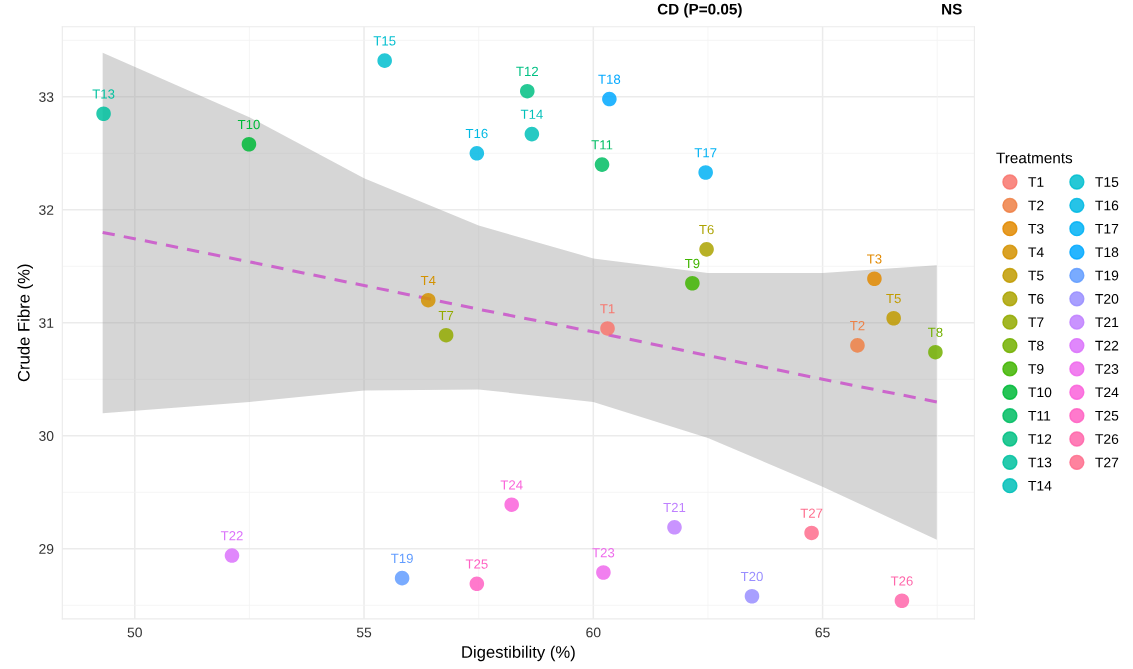 This screenshot has height=669, width=1133. I want to click on text: T7, so click(446, 315).